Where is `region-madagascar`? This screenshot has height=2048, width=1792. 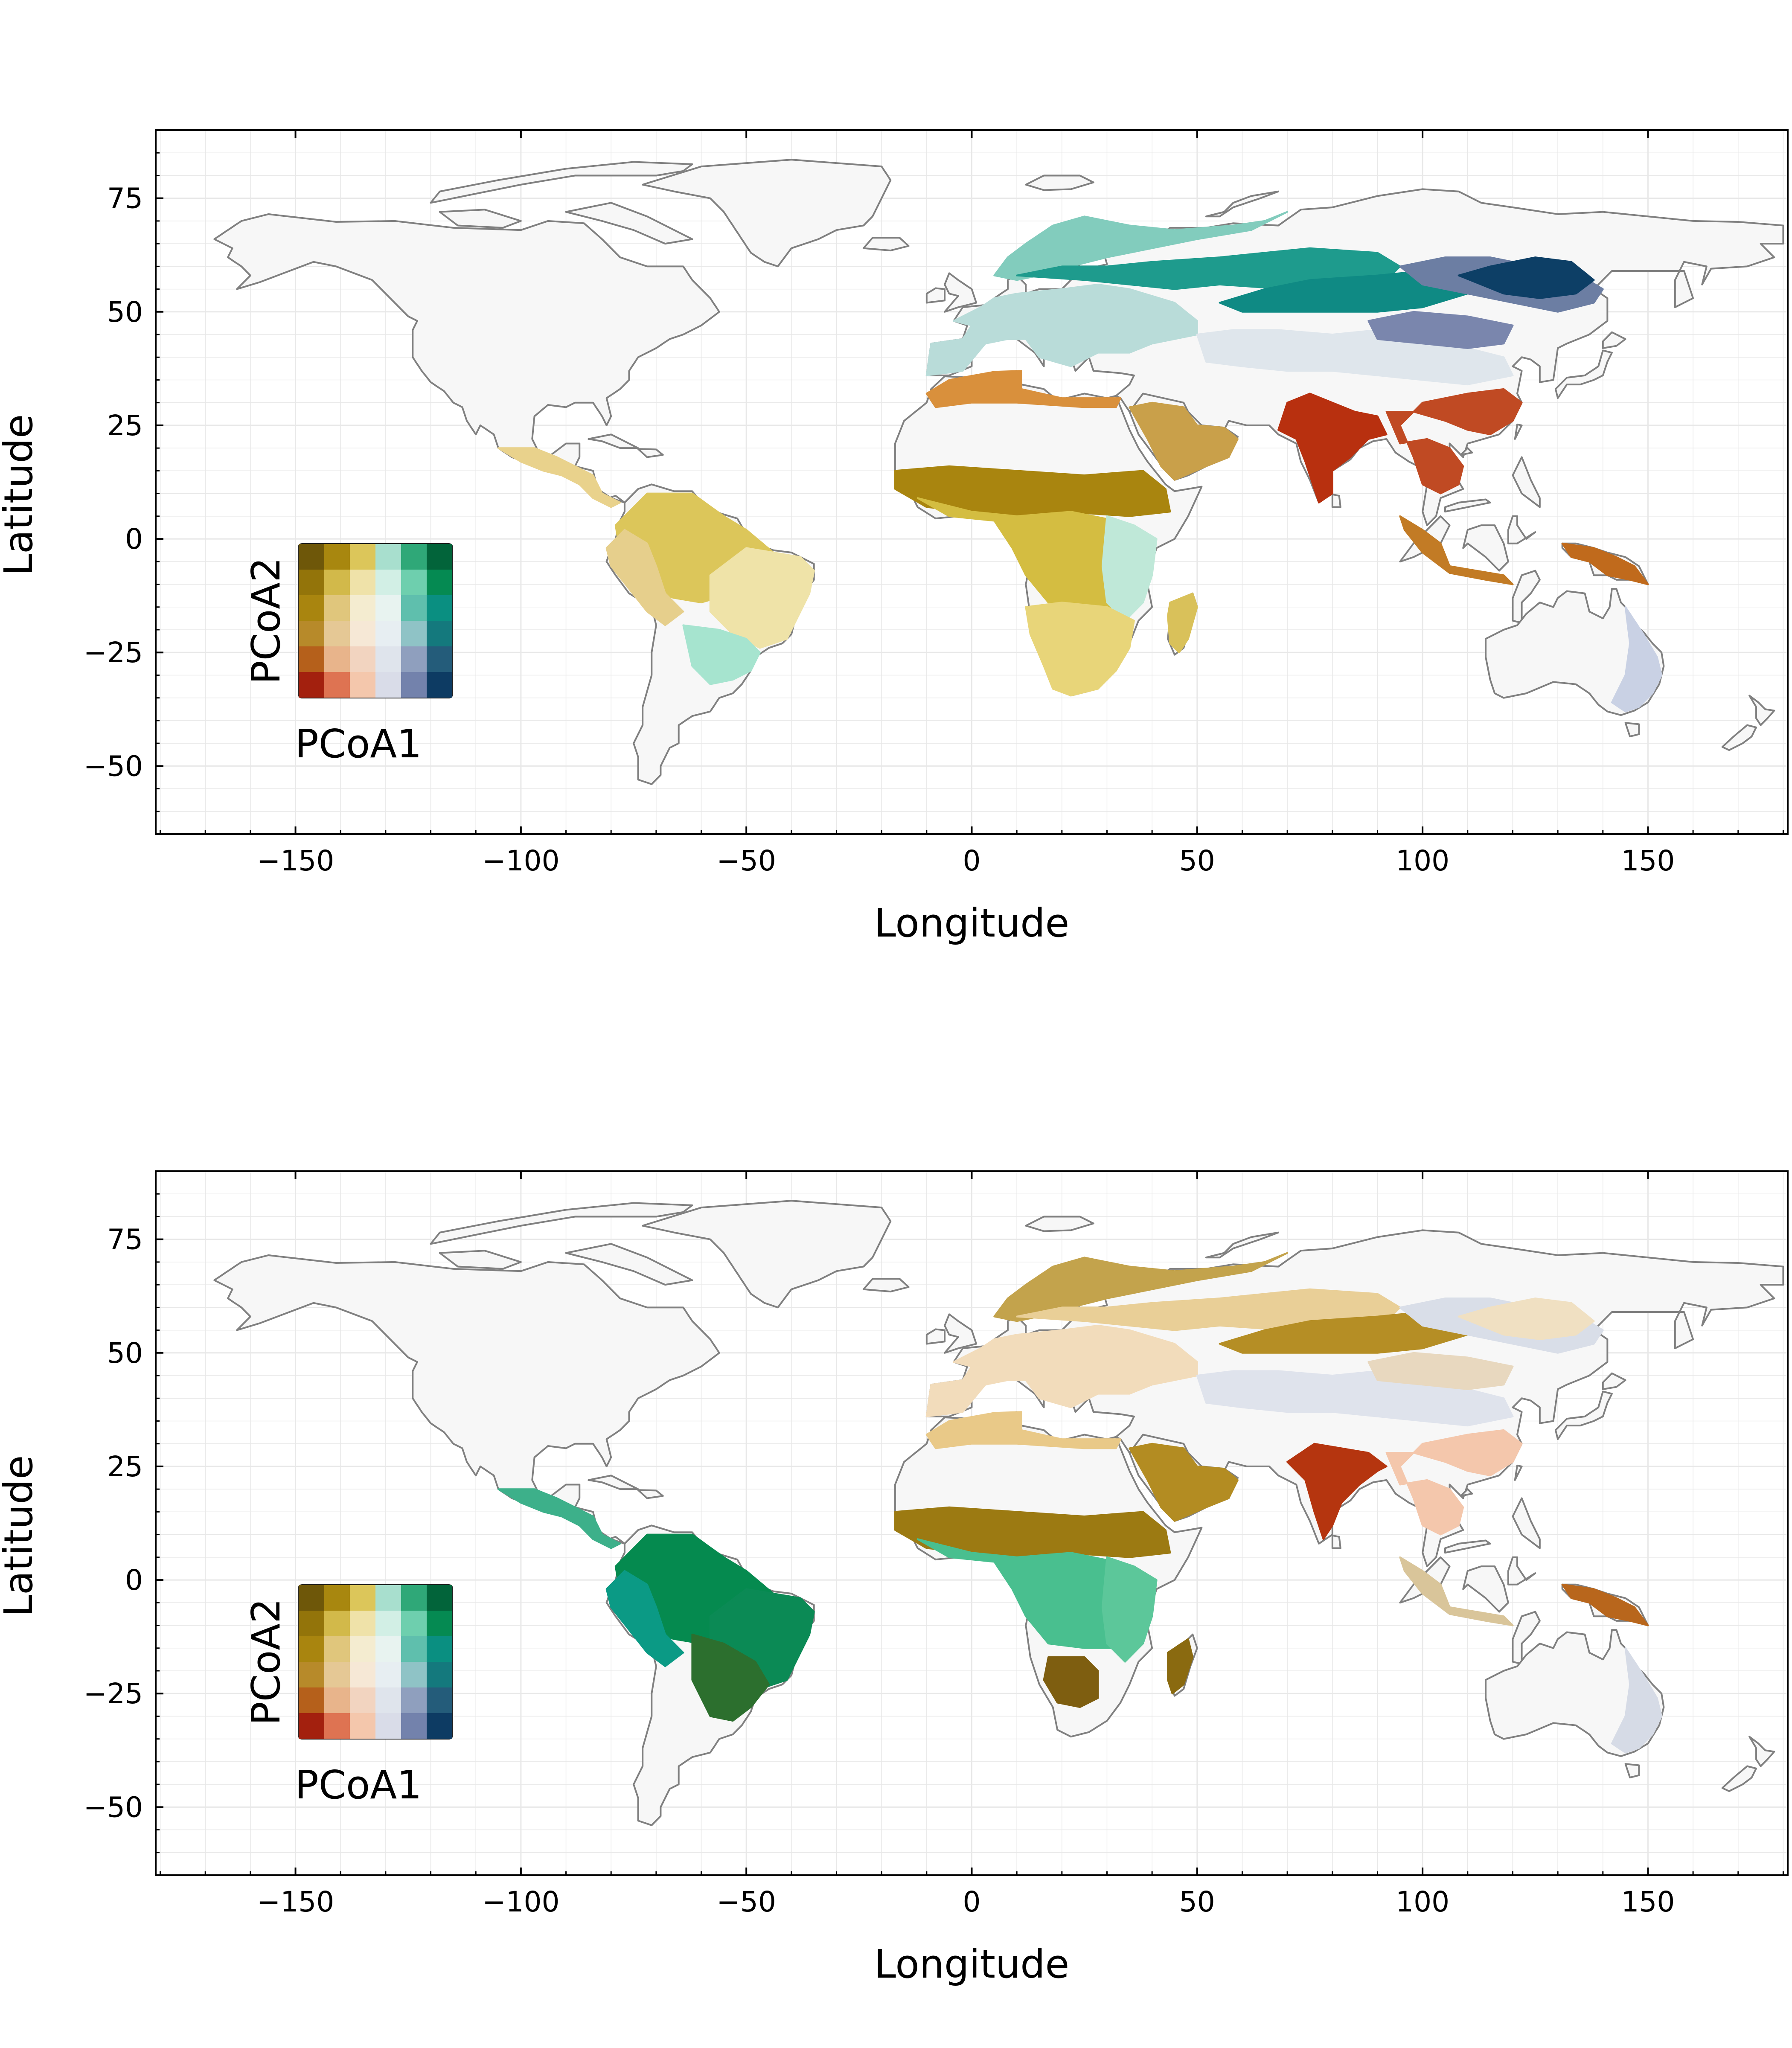 region-madagascar is located at coordinates (1180, 1666).